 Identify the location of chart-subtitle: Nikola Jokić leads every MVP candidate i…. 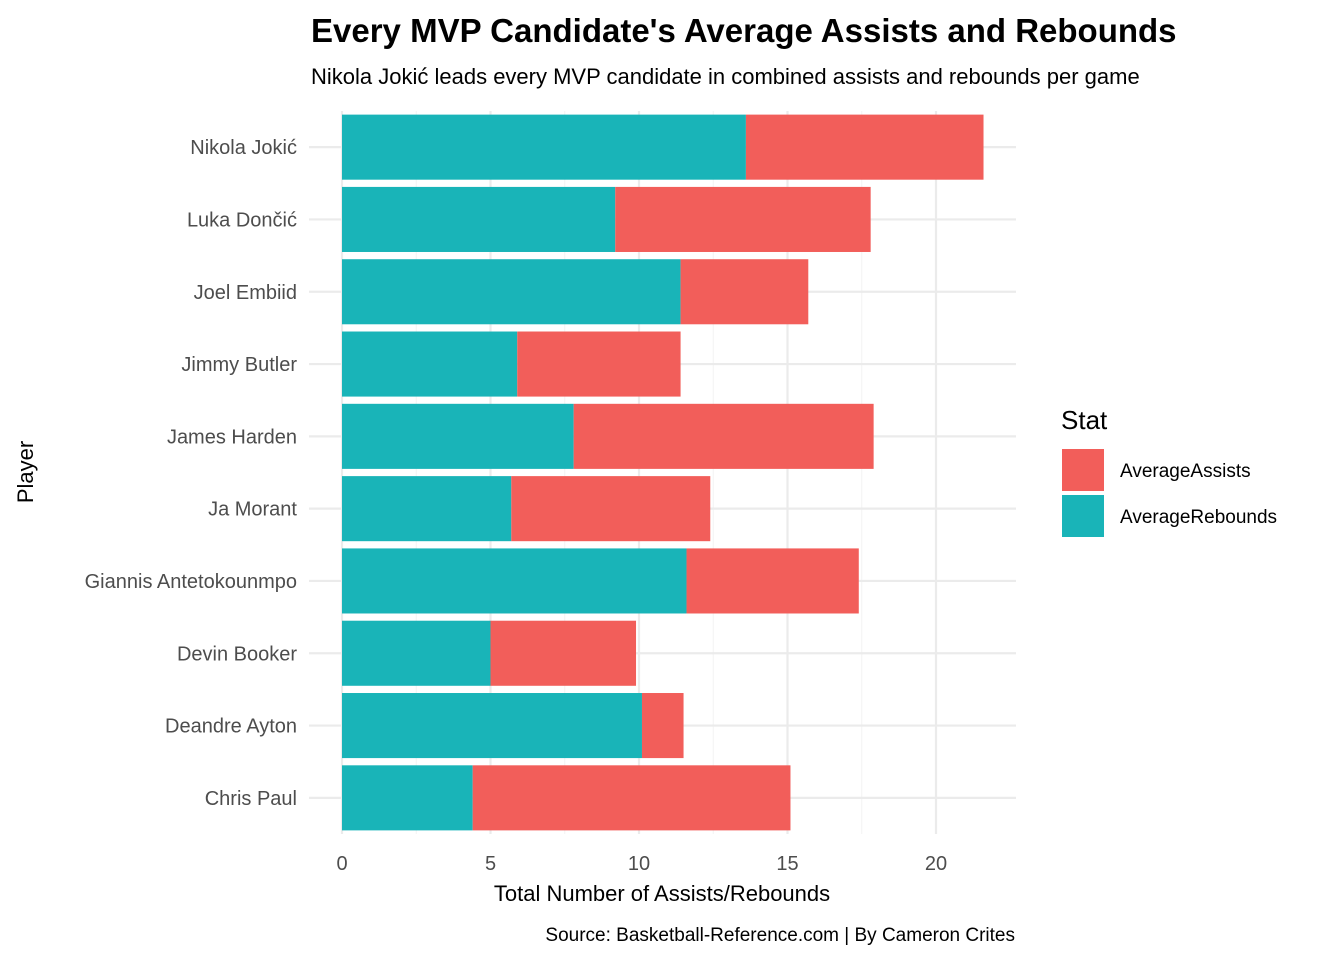
(725, 76).